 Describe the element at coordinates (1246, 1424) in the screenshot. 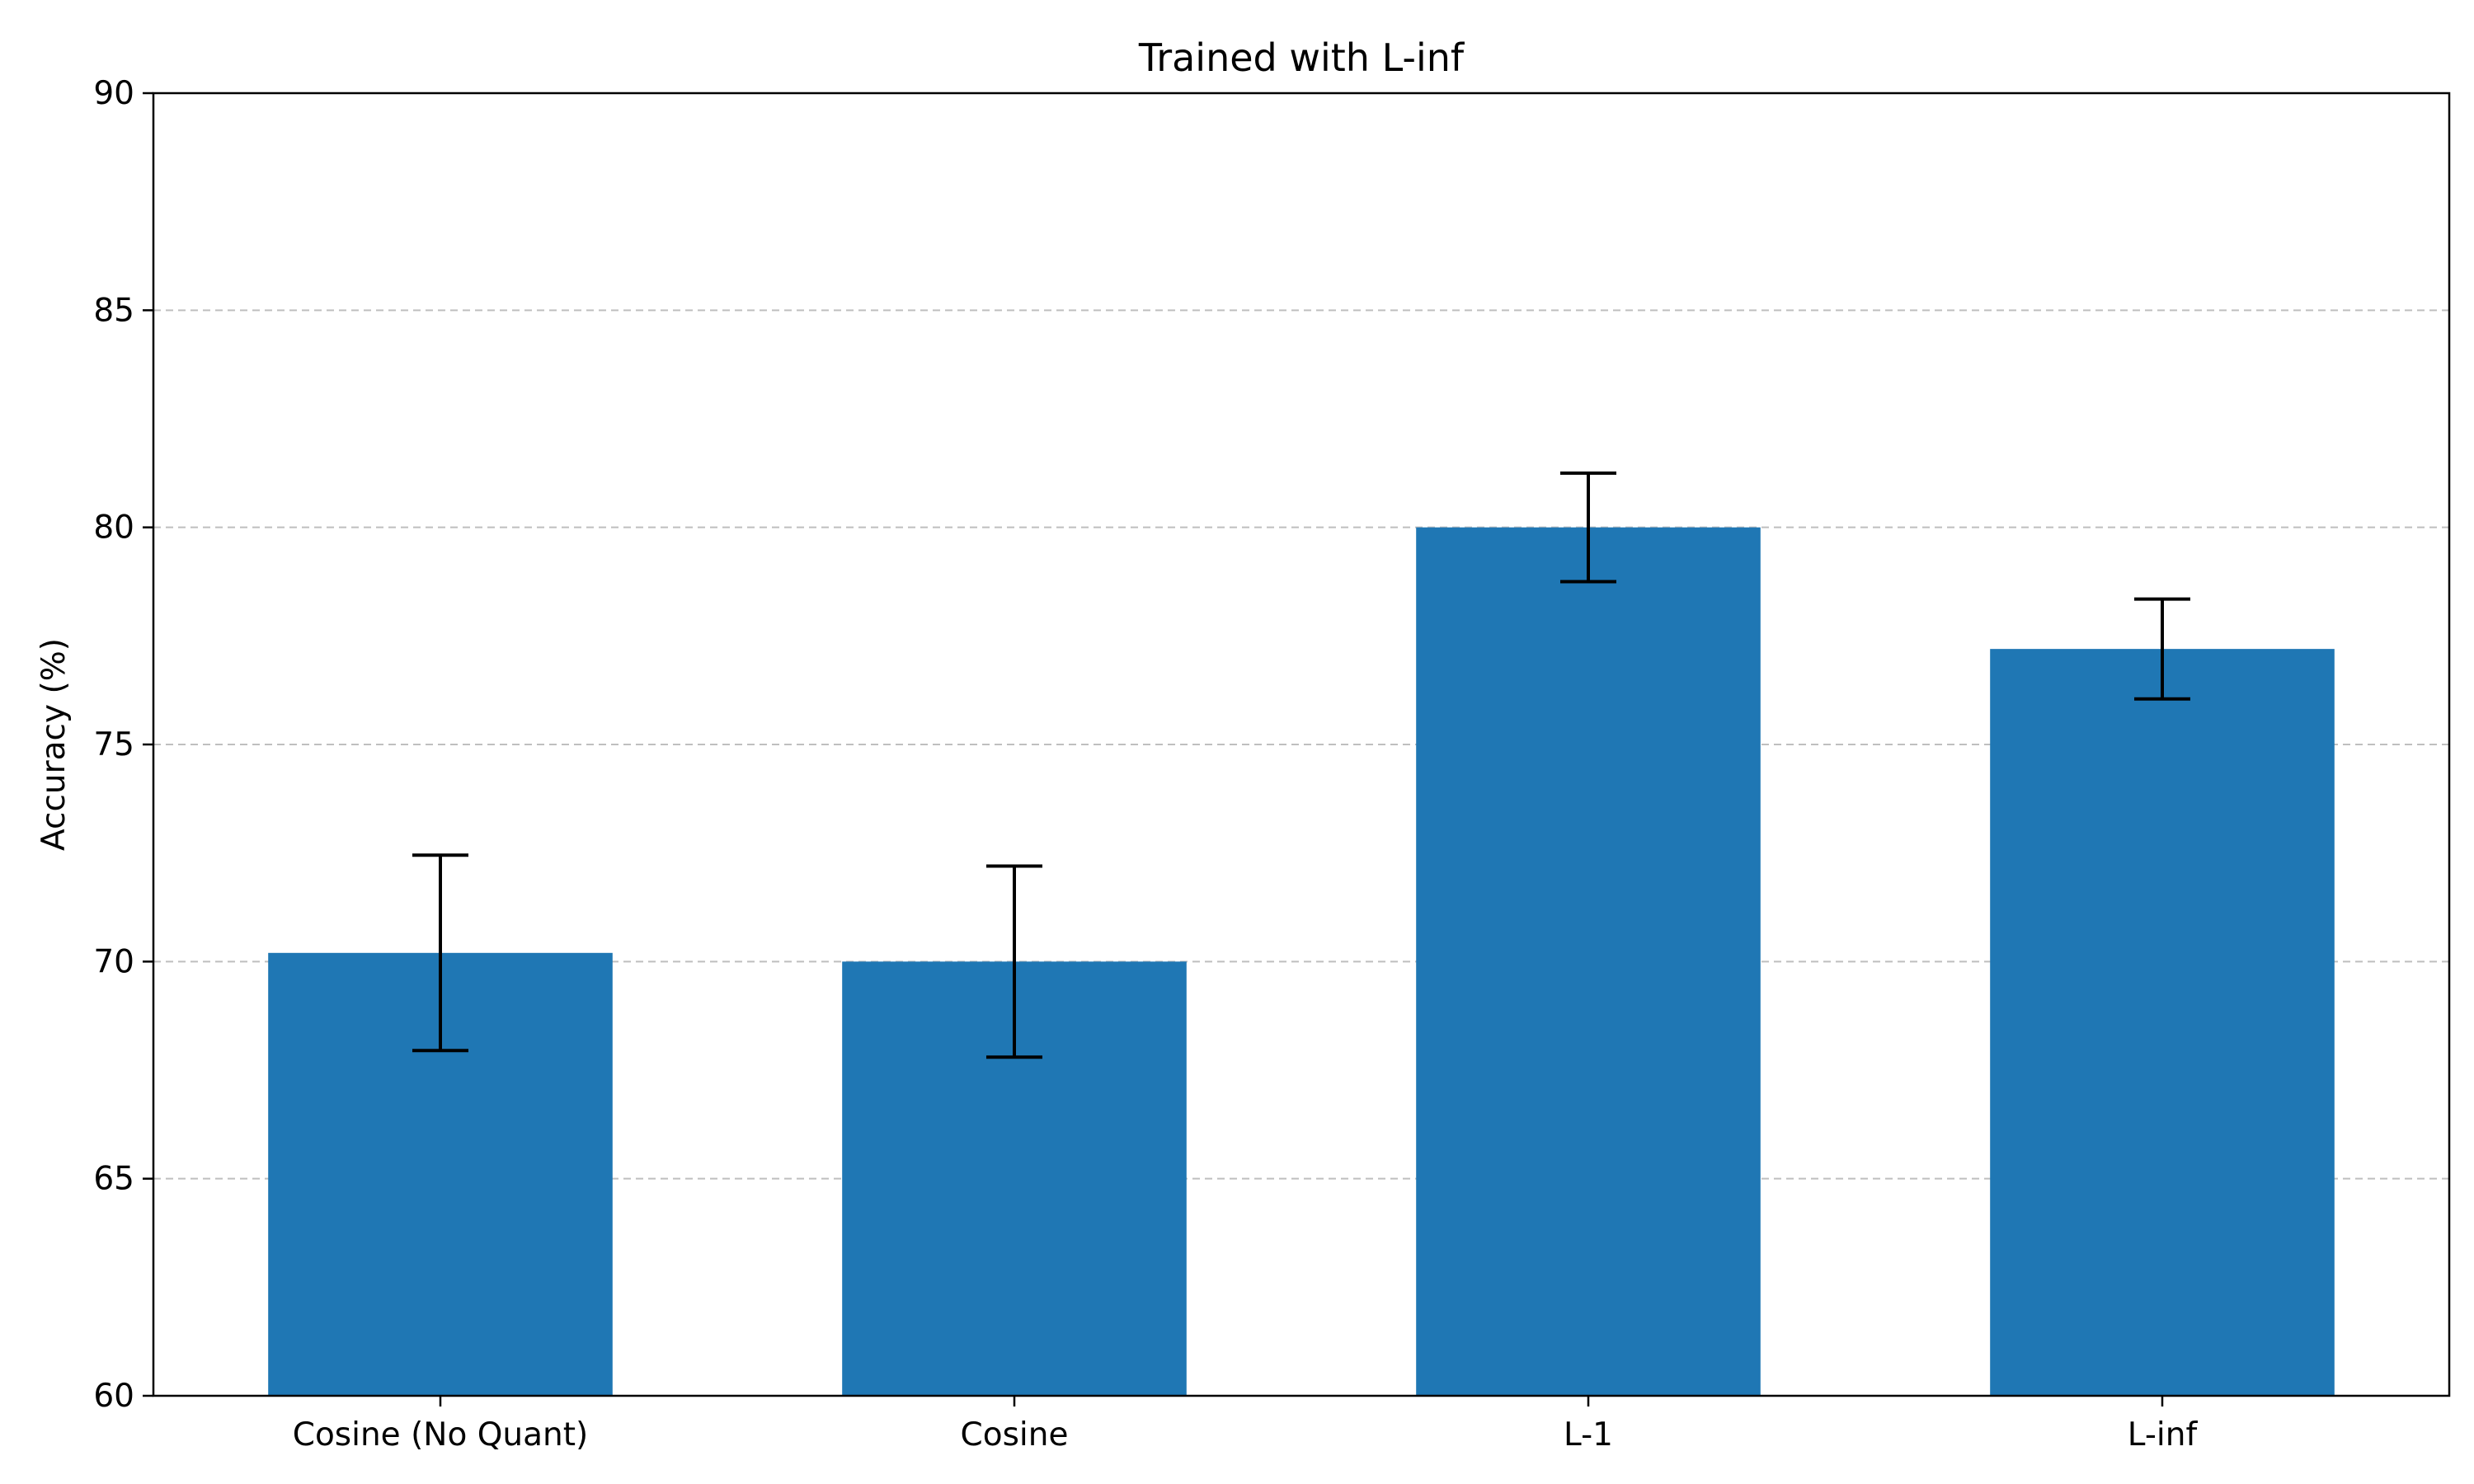

I see `x-axis: Cosine (No Quant) Cosine L-1 L-inf` at that location.